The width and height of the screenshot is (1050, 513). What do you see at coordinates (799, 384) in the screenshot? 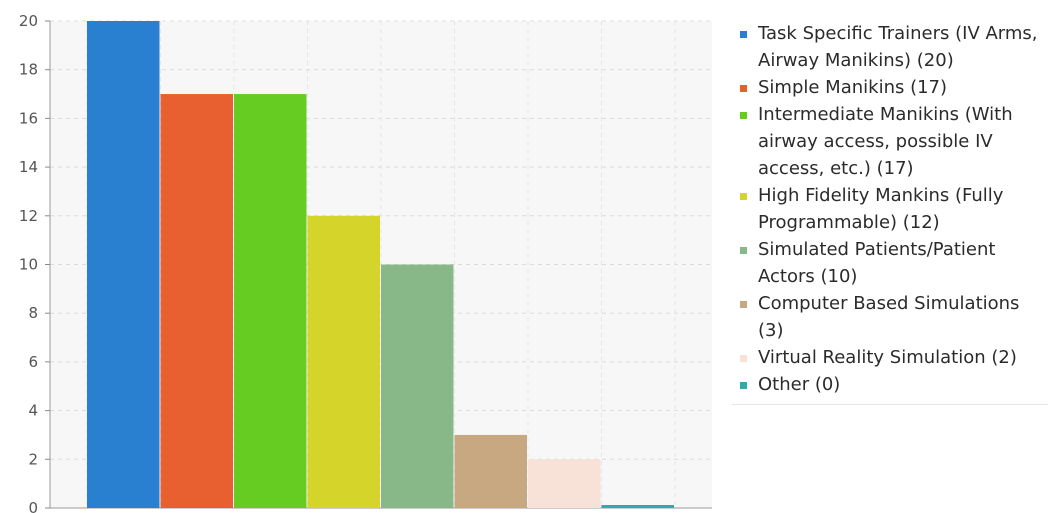
I see `legend-label: Other (0)` at bounding box center [799, 384].